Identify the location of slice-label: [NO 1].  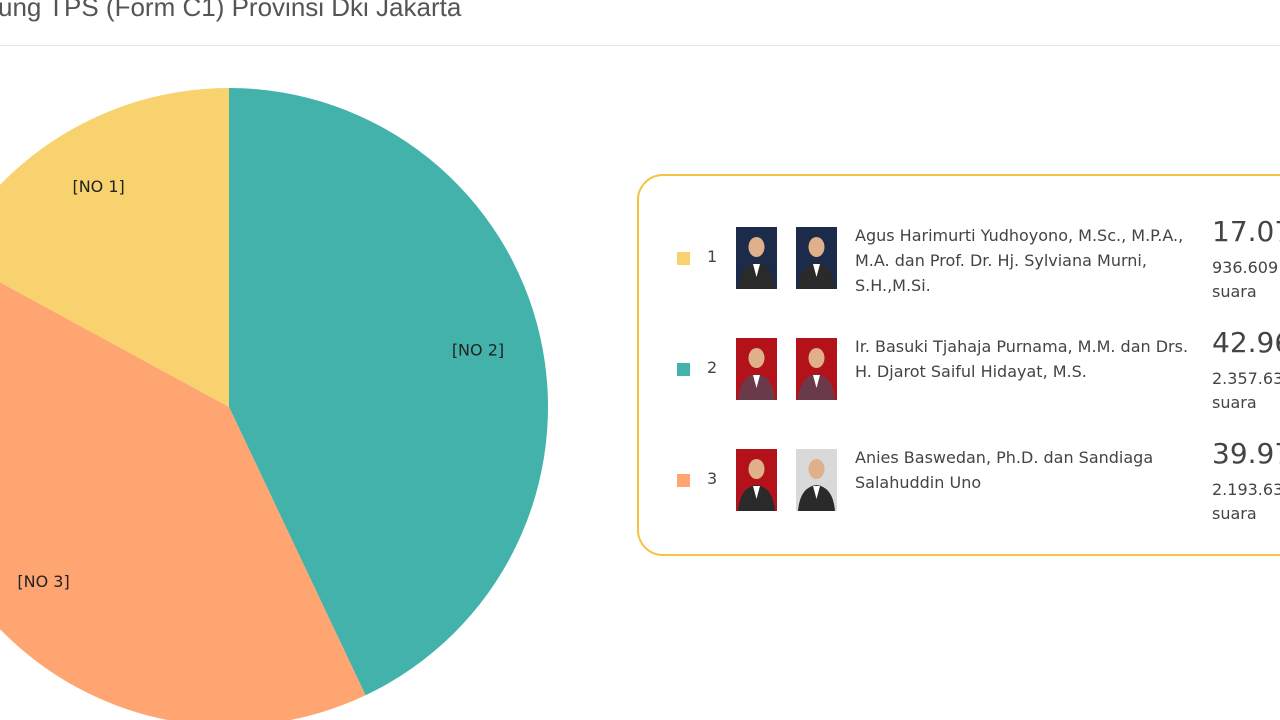
(98, 186).